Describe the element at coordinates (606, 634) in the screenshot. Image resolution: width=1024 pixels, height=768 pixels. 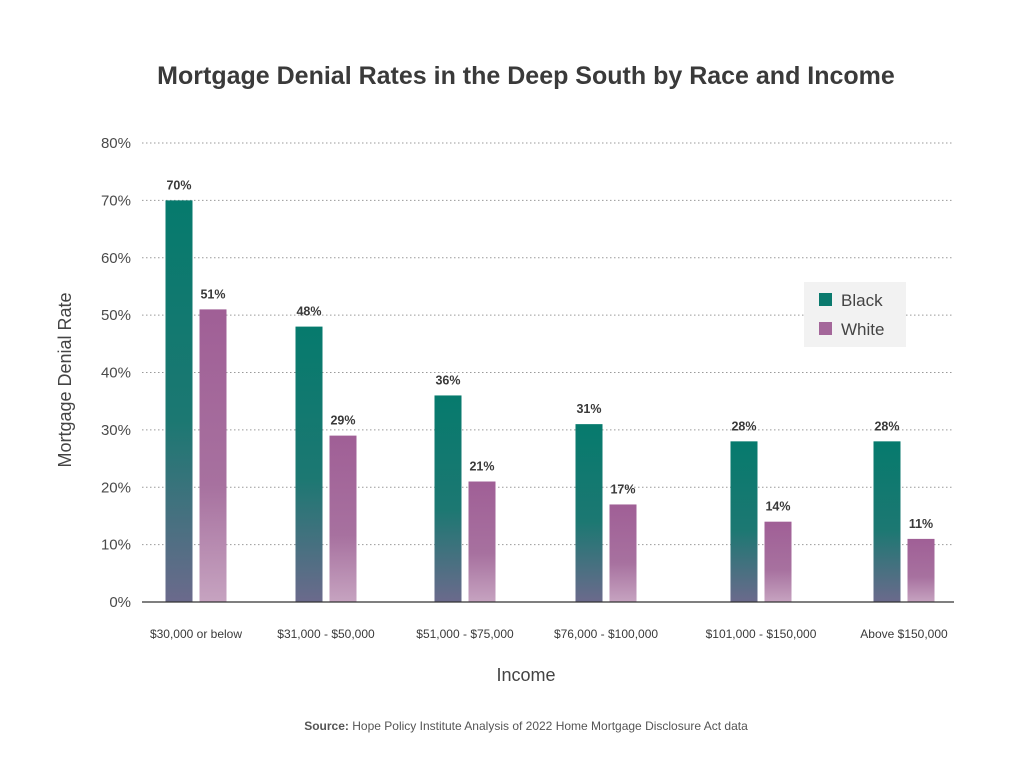
I see `x-category-label: $76,000 - $100,000` at that location.